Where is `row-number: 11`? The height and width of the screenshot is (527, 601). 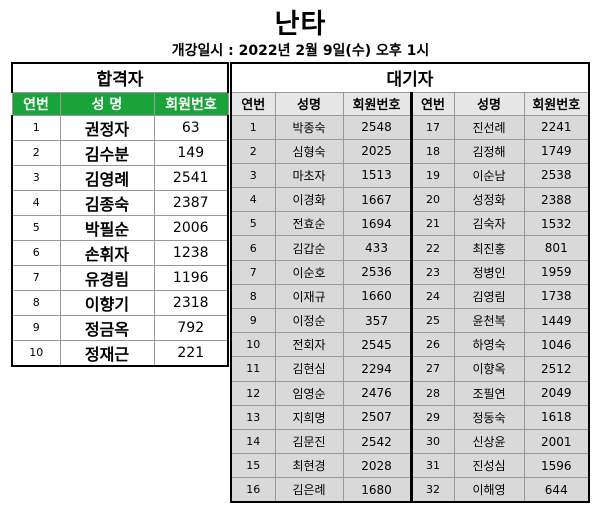
row-number: 11 is located at coordinates (253, 369).